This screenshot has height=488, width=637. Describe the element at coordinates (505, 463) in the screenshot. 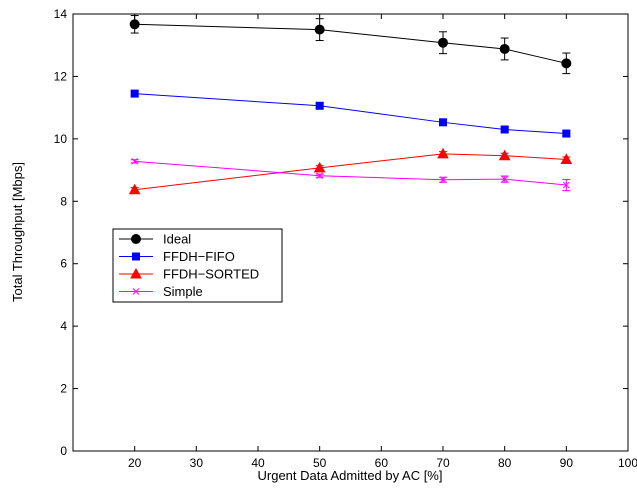

I see `x-tick-label: 80` at that location.